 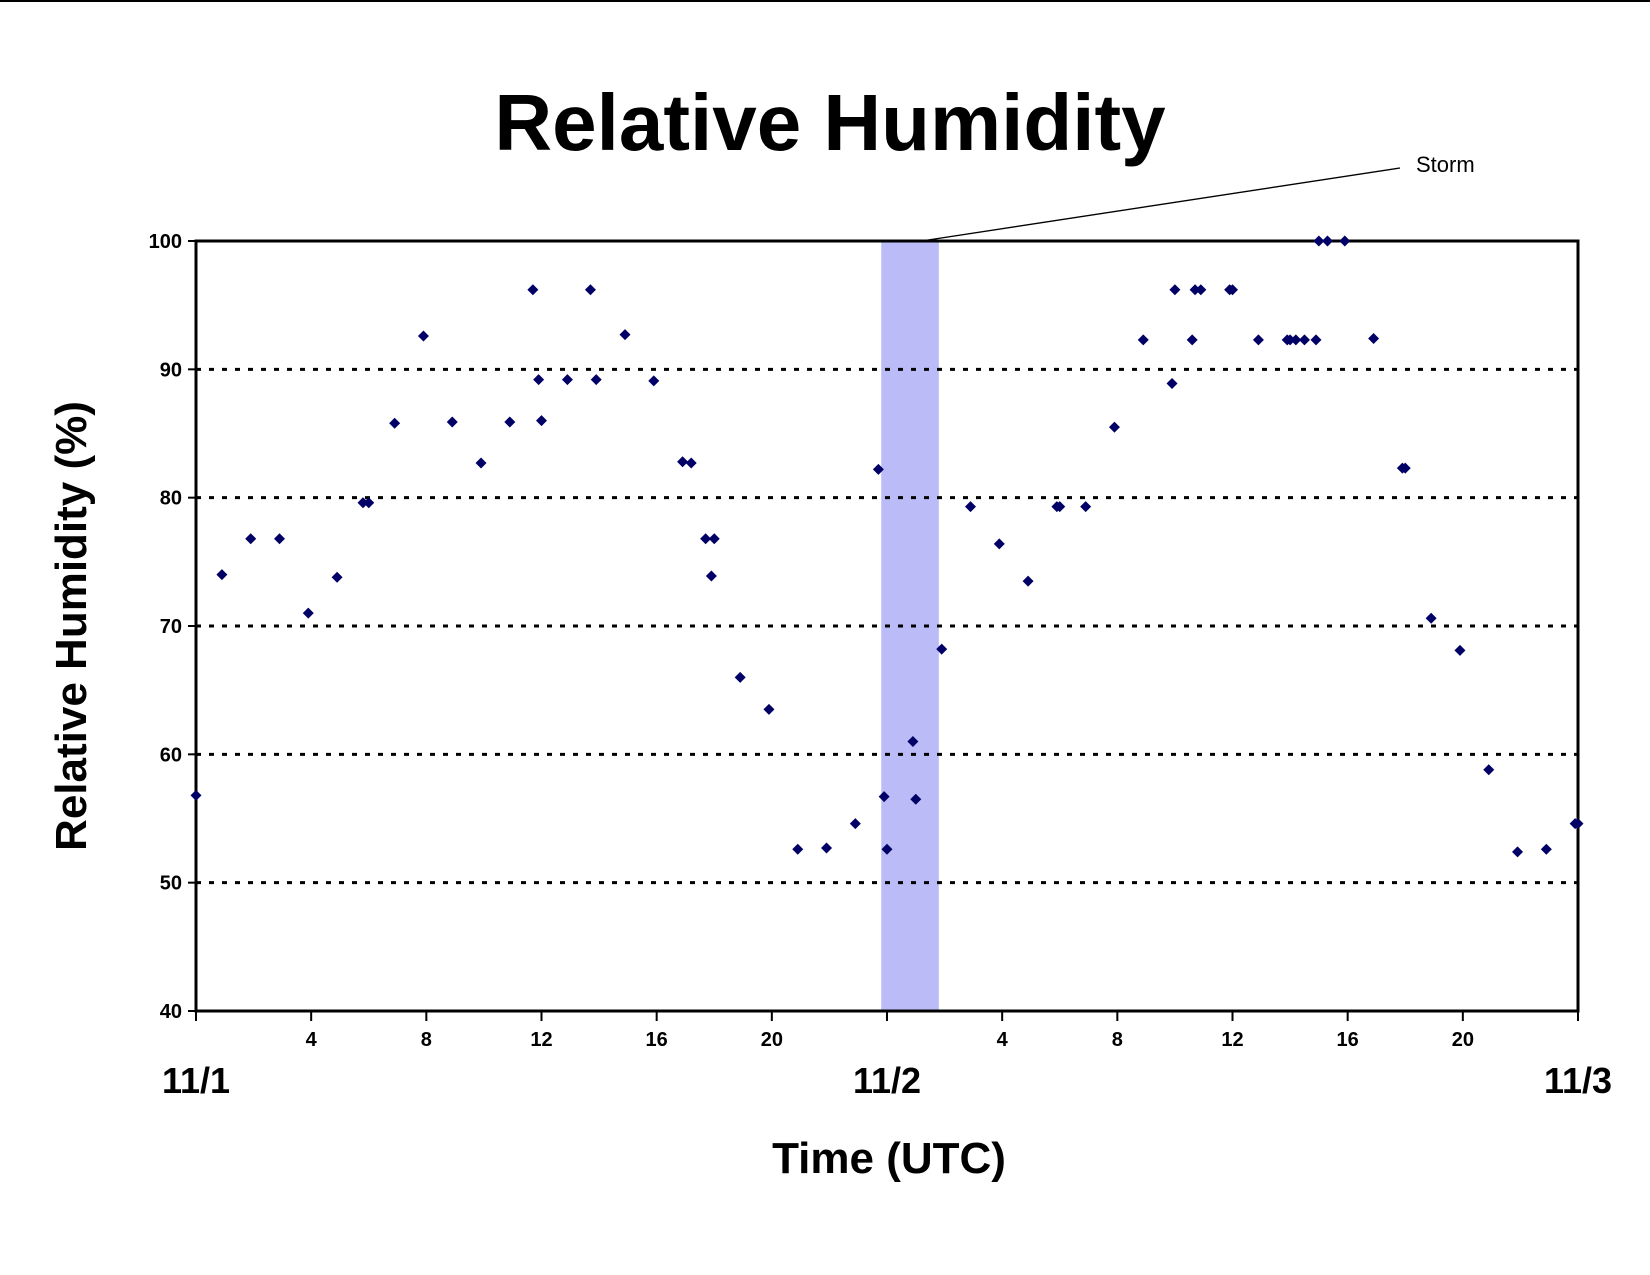 I want to click on date-label: 11/2, so click(x=887, y=1080).